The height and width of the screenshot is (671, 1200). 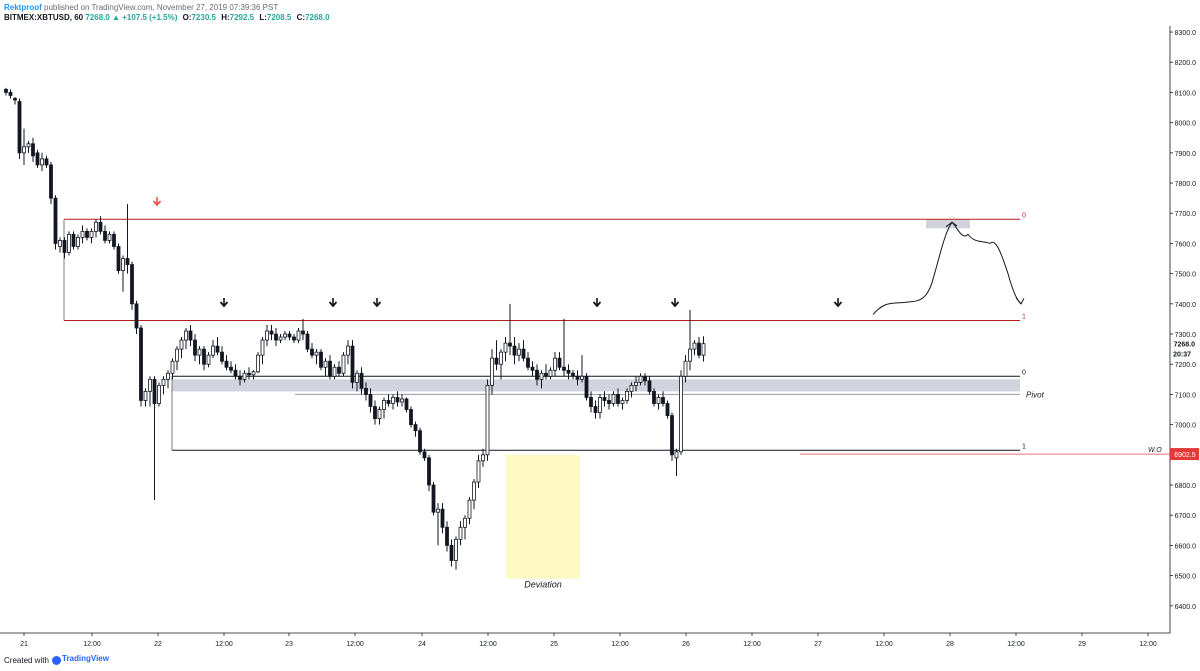 I want to click on author-name: Rektproof, so click(x=23, y=7).